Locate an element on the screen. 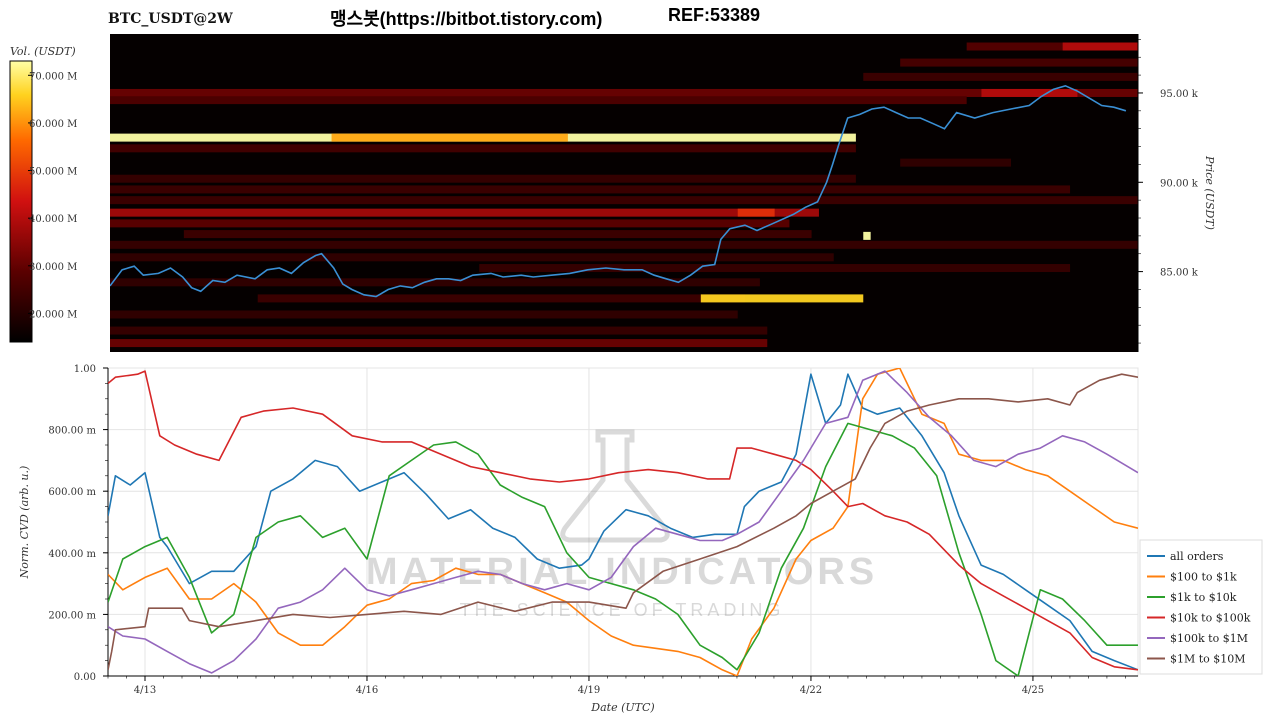 This screenshot has width=1280, height=720. y-tick-label: 800.00 m is located at coordinates (72, 431).